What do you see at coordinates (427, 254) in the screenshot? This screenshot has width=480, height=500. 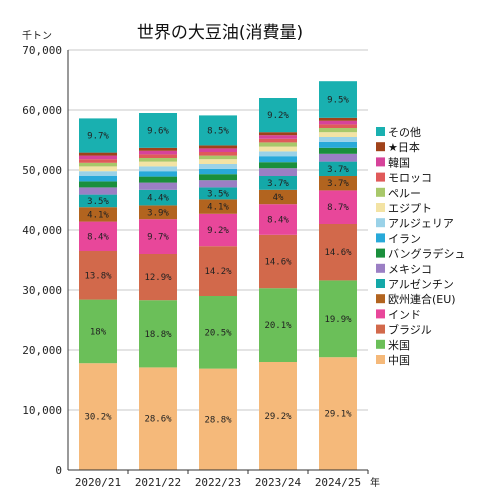 I see `legend-label: バングラデシュ` at bounding box center [427, 254].